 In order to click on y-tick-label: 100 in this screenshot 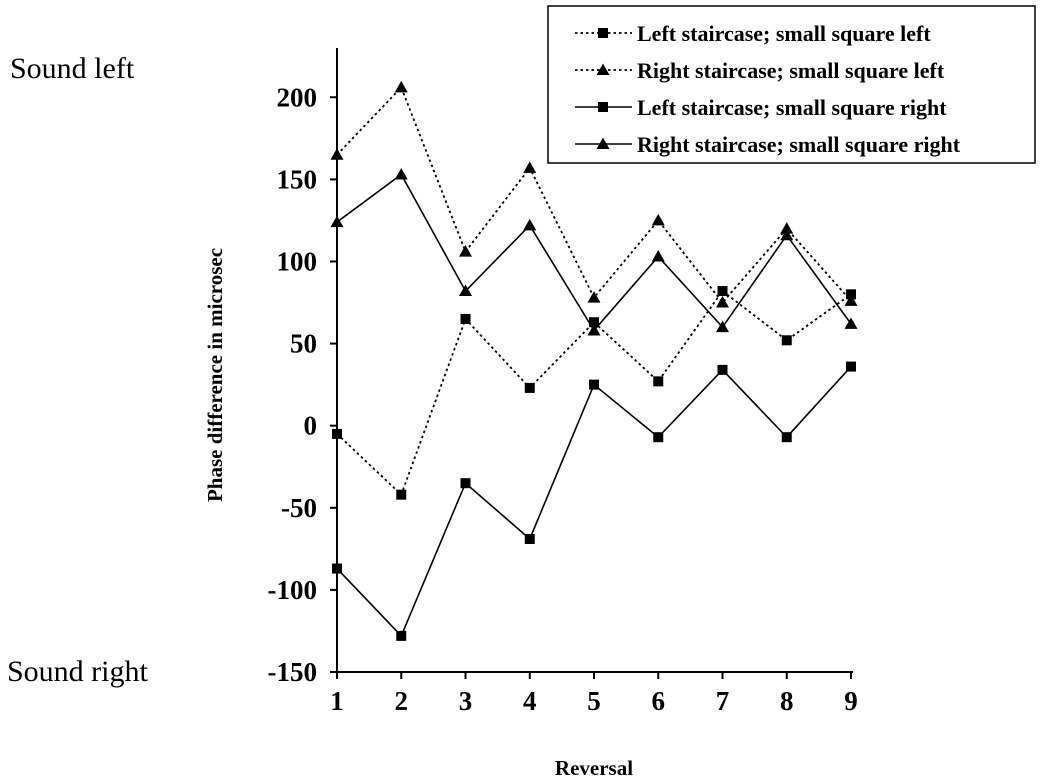, I will do `click(297, 261)`.